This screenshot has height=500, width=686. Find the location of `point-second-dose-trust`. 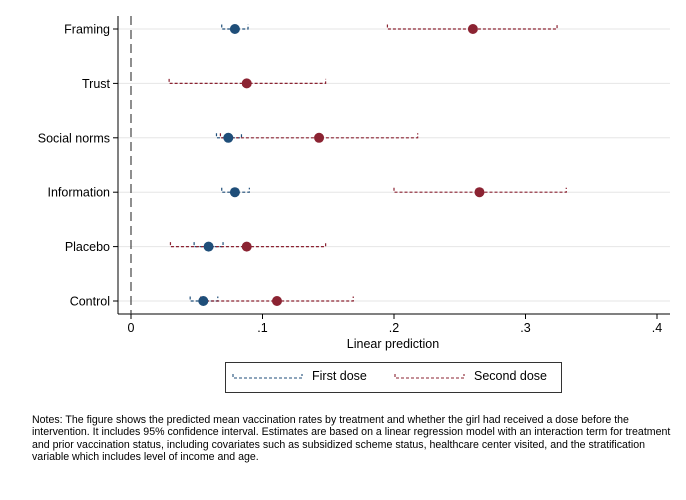

point-second-dose-trust is located at coordinates (246, 83).